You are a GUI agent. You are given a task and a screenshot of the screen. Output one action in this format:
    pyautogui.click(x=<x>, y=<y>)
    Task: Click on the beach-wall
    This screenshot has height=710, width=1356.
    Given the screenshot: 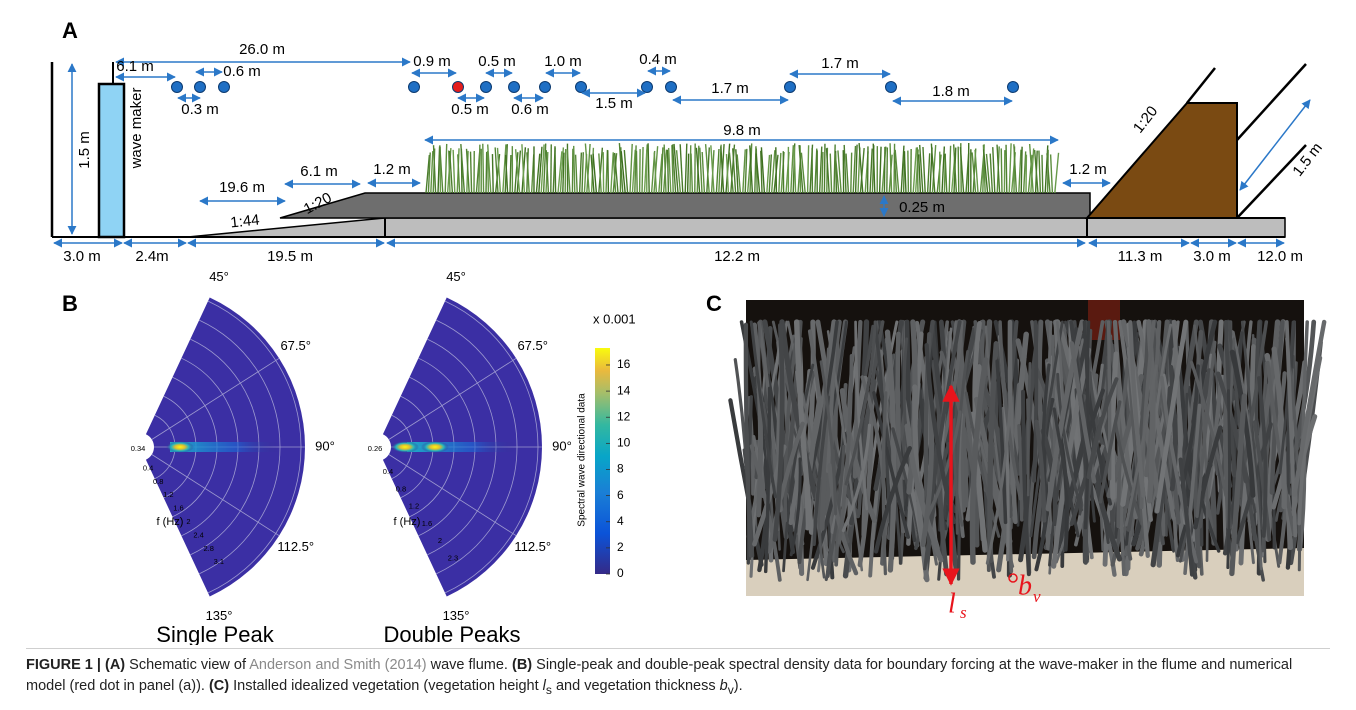 What is the action you would take?
    pyautogui.click(x=1271, y=102)
    